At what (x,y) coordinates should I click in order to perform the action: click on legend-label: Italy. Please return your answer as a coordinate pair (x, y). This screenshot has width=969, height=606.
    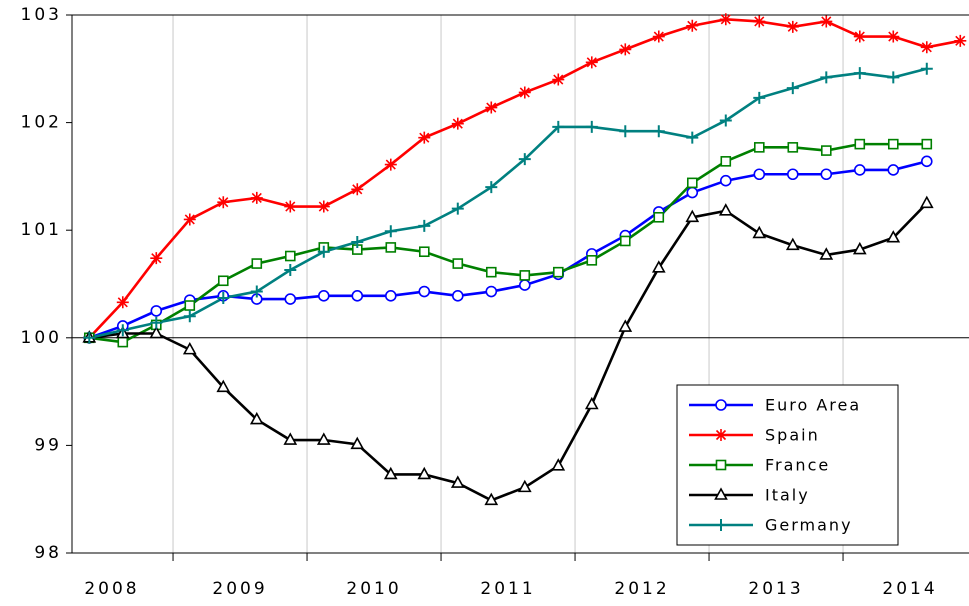
    Looking at the image, I should click on (787, 495).